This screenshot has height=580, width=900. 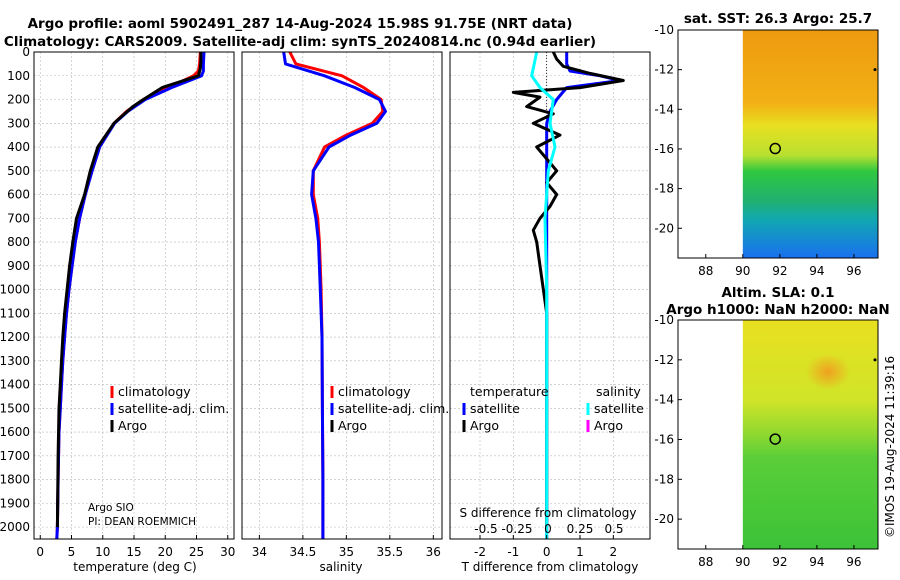 What do you see at coordinates (389, 552) in the screenshot?
I see `x-tick-label: 35.5` at bounding box center [389, 552].